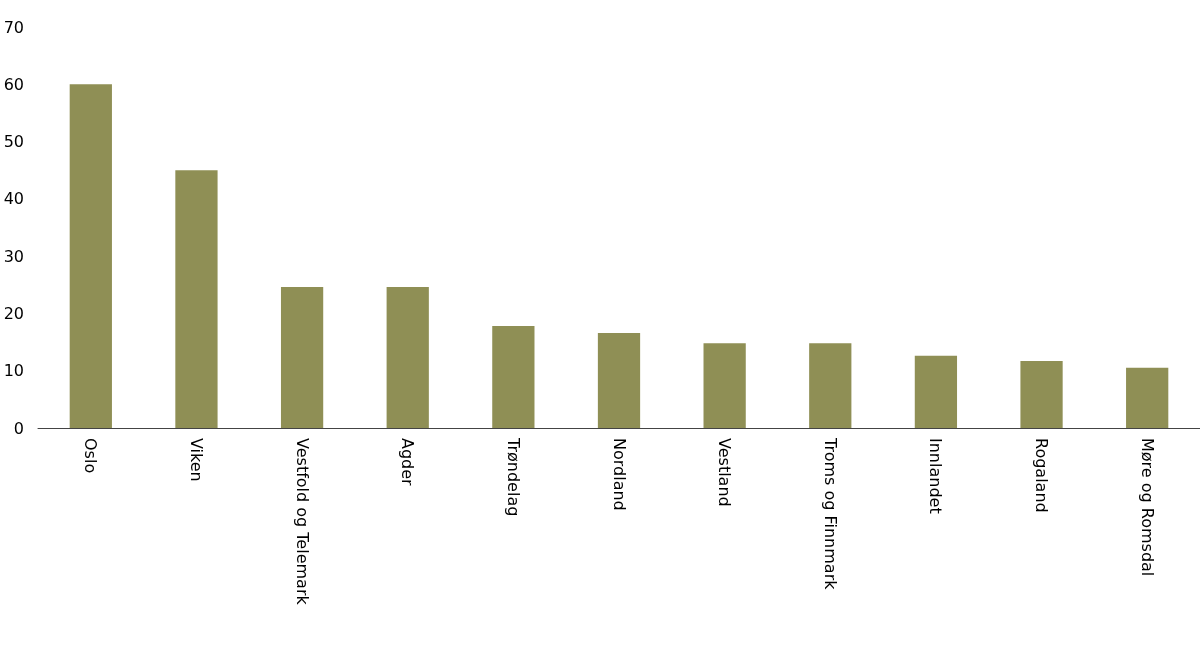  Describe the element at coordinates (13, 199) in the screenshot. I see `y-tick-label: 40` at that location.